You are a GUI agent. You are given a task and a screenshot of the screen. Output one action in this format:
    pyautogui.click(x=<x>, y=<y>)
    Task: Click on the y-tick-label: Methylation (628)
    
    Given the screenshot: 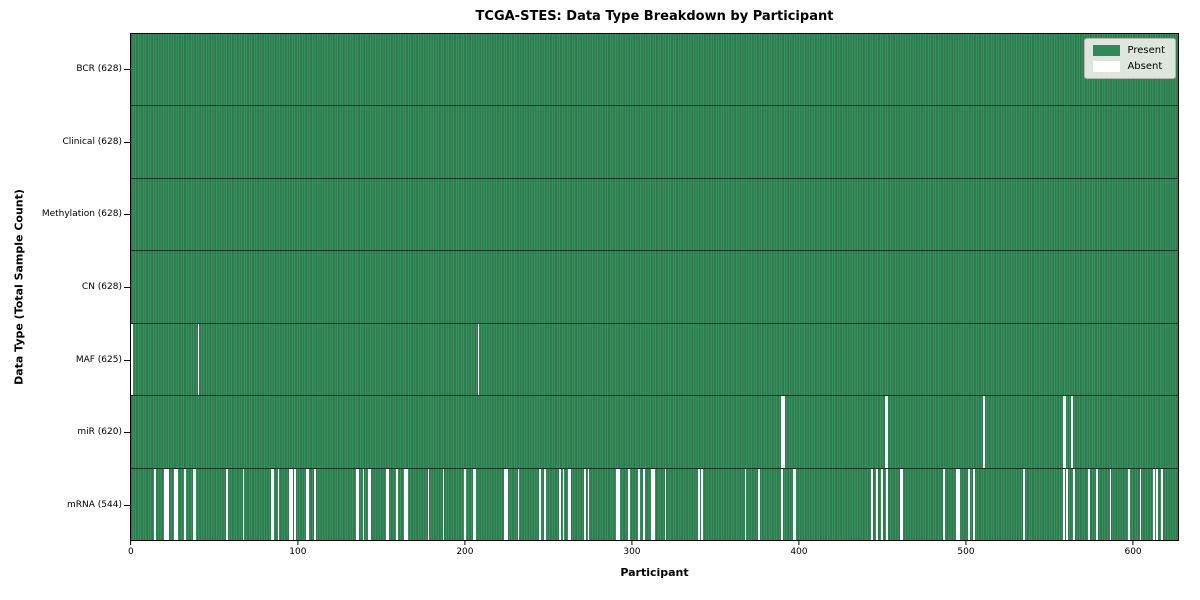 What is the action you would take?
    pyautogui.click(x=81, y=214)
    